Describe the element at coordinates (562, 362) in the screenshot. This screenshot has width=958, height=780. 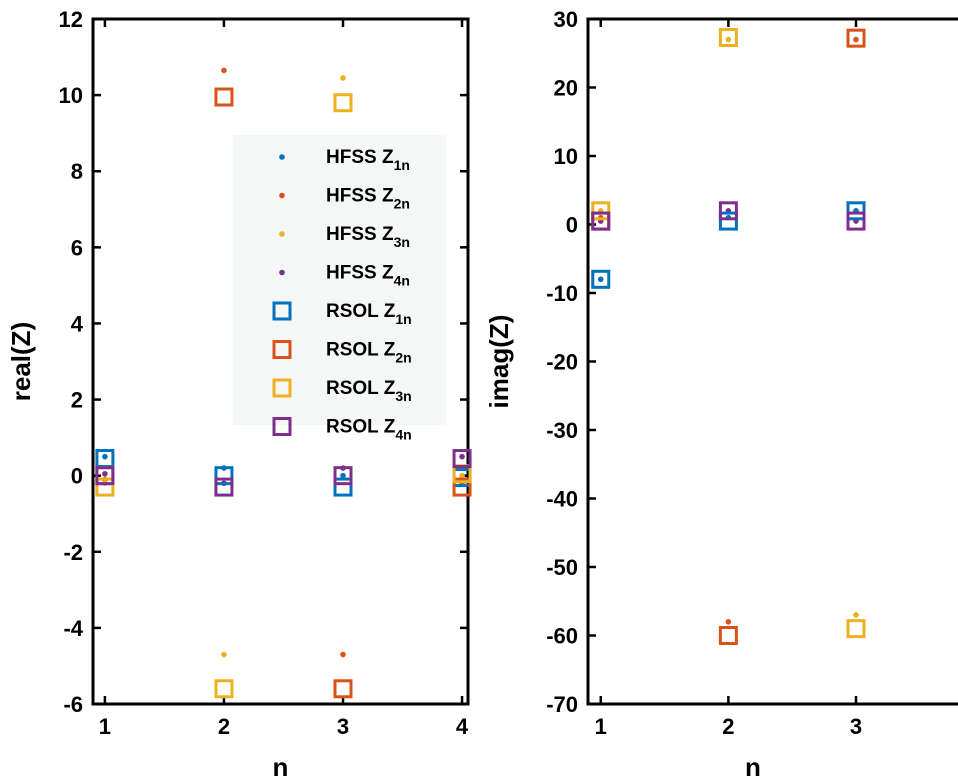
I see `y-tick-label: -20` at that location.